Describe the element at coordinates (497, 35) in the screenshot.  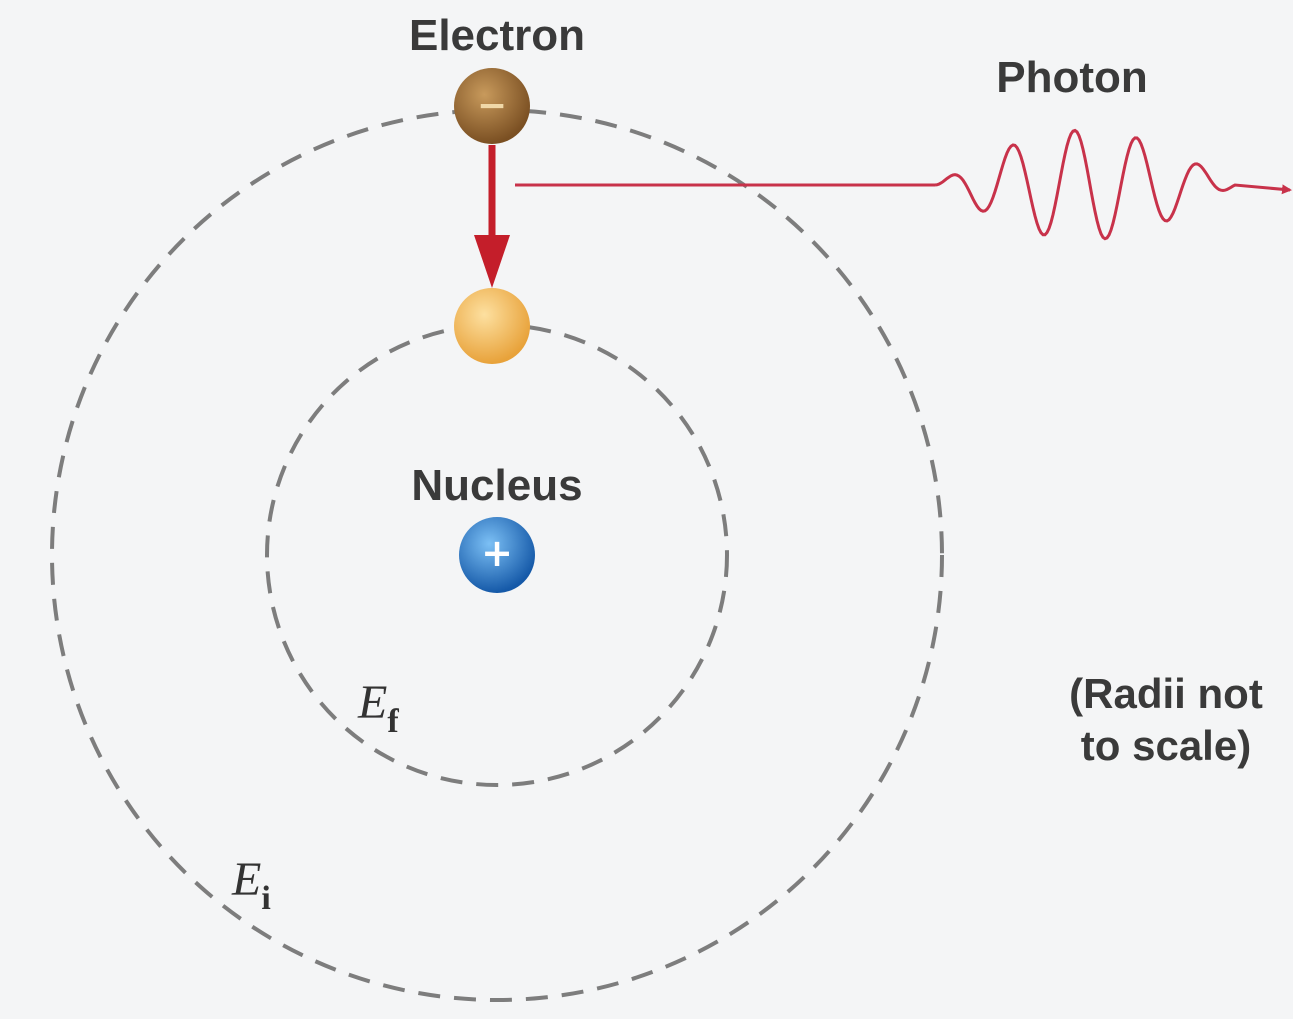
I see `electron-label: Electron` at that location.